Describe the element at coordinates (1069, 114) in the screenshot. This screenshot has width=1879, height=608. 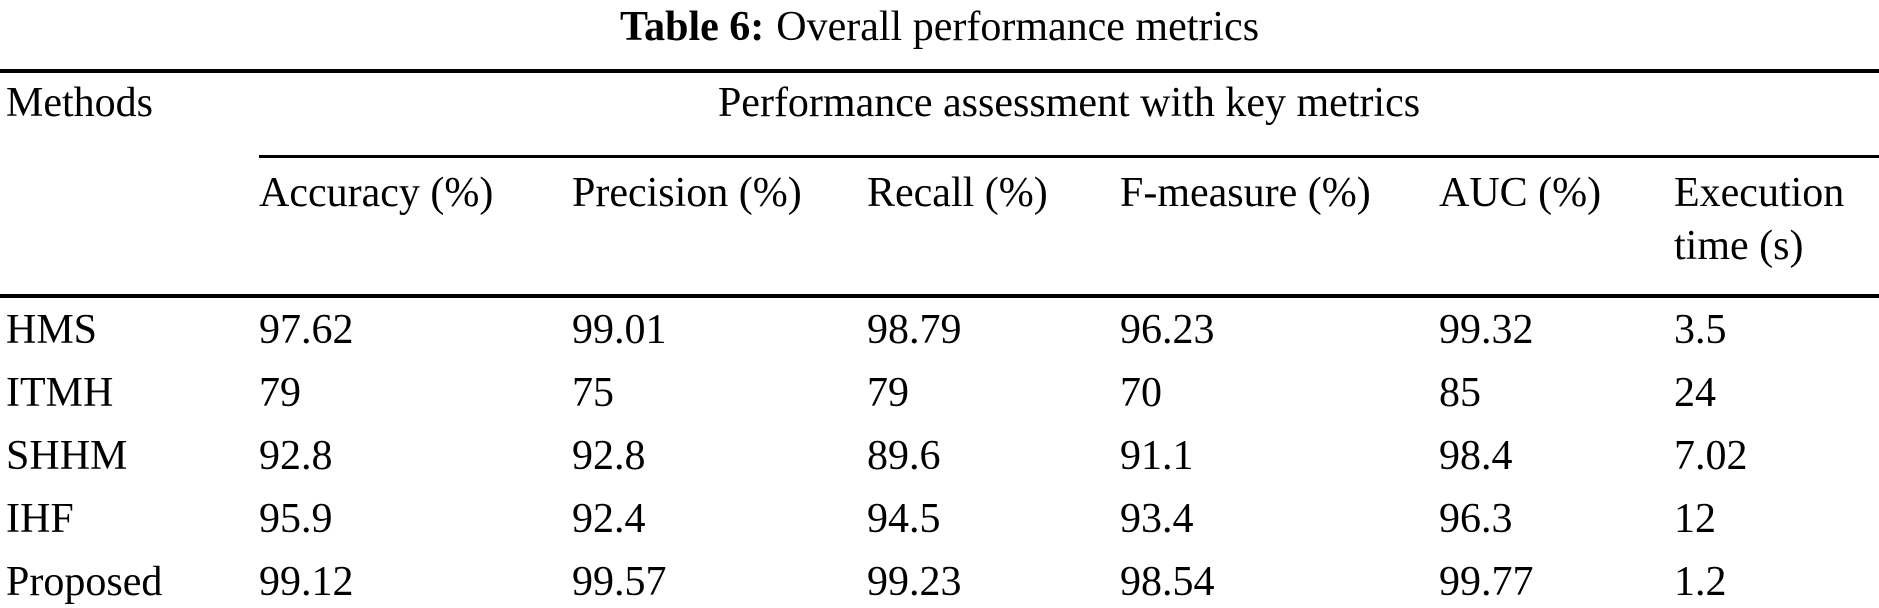
I see `group-column-header: Performance assessment with key metrics` at that location.